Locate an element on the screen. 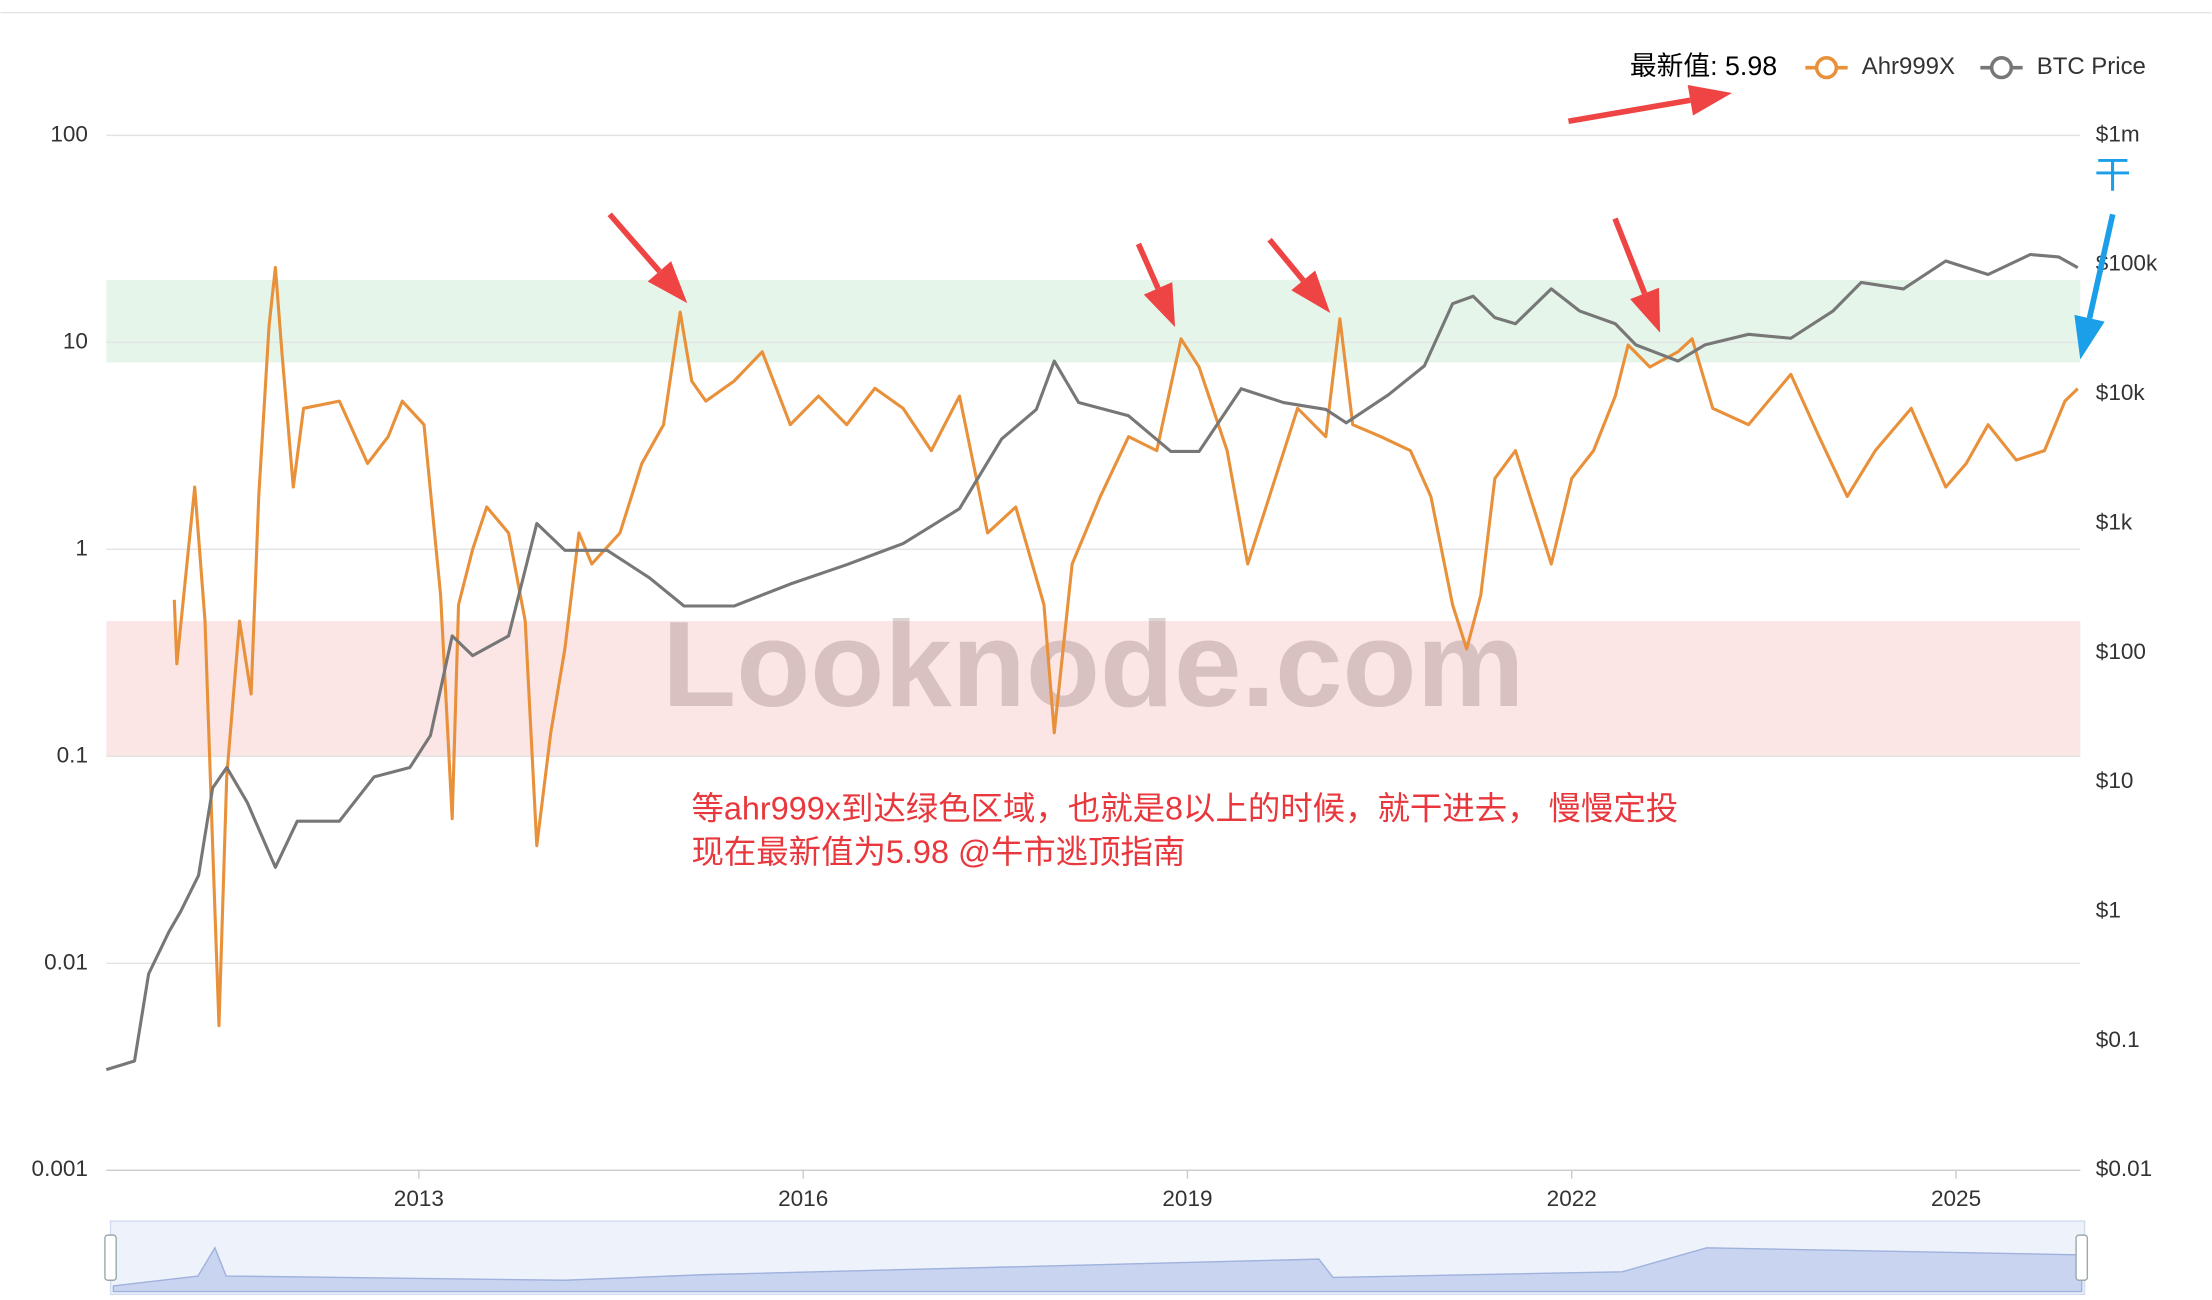 The image size is (2212, 1300). y2-tick-label: $10k is located at coordinates (2121, 392).